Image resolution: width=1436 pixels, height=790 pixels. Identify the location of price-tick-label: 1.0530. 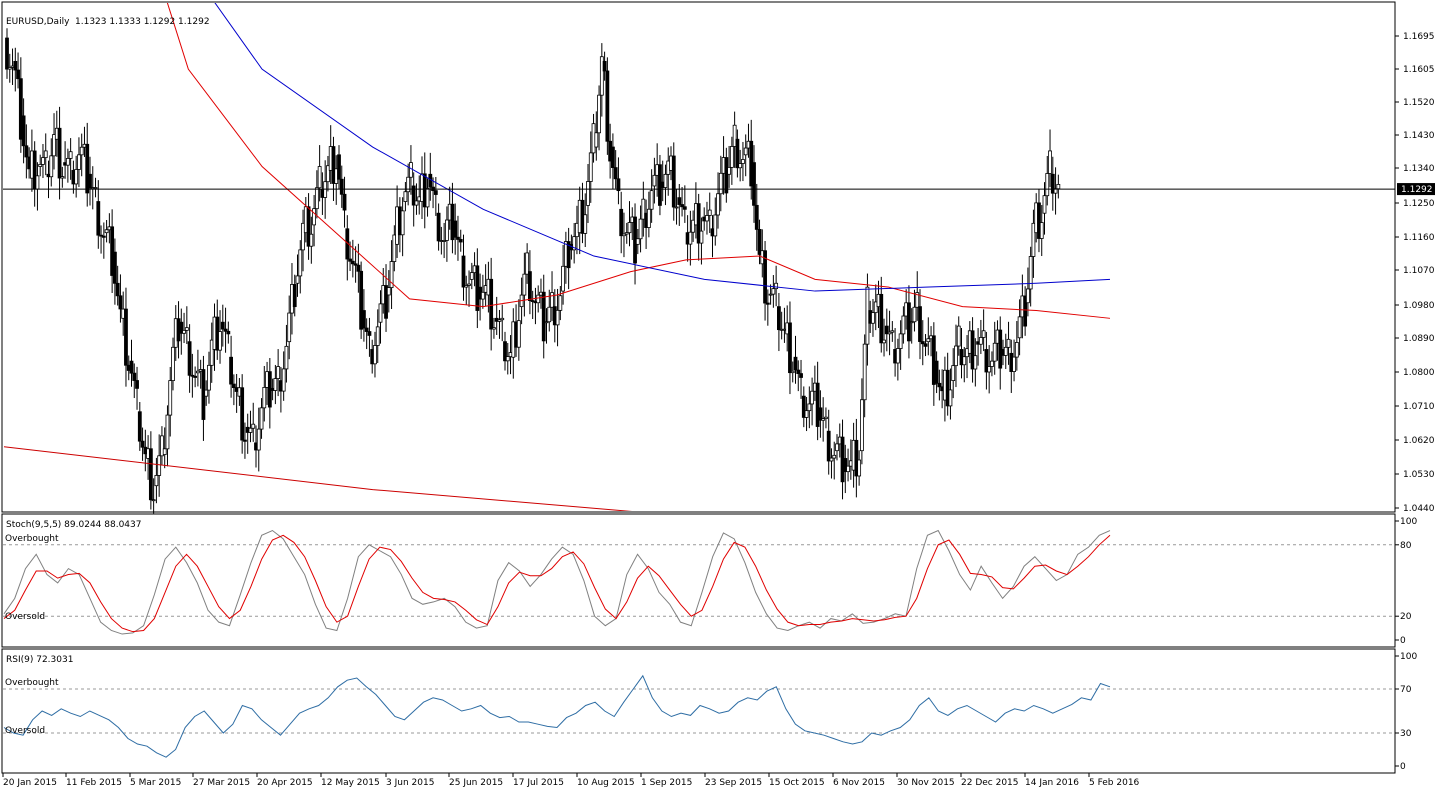
(1419, 475).